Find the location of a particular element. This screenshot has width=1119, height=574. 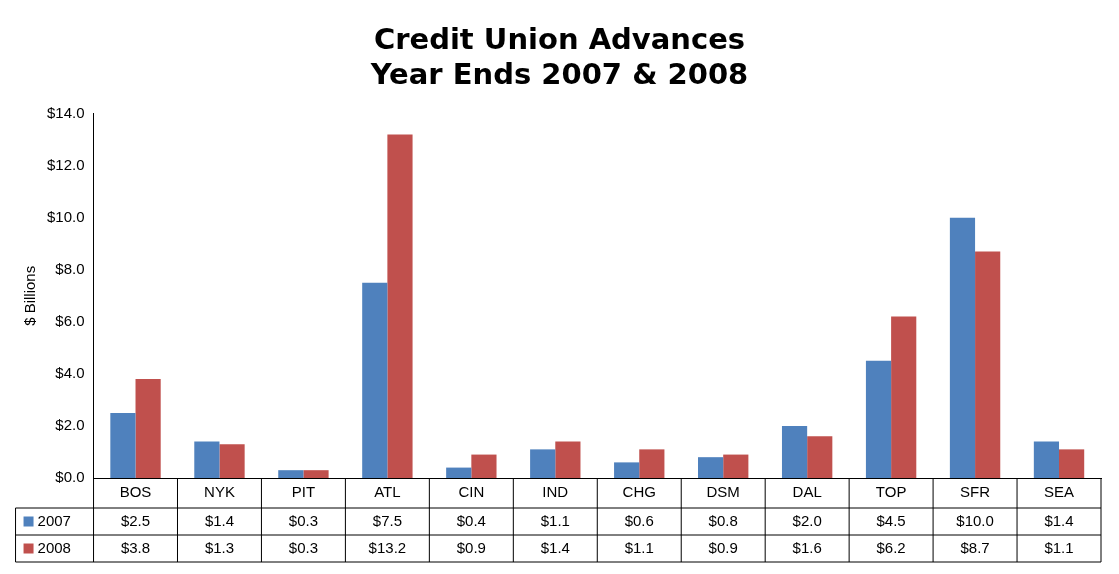

data-label: $10.0 is located at coordinates (975, 520).